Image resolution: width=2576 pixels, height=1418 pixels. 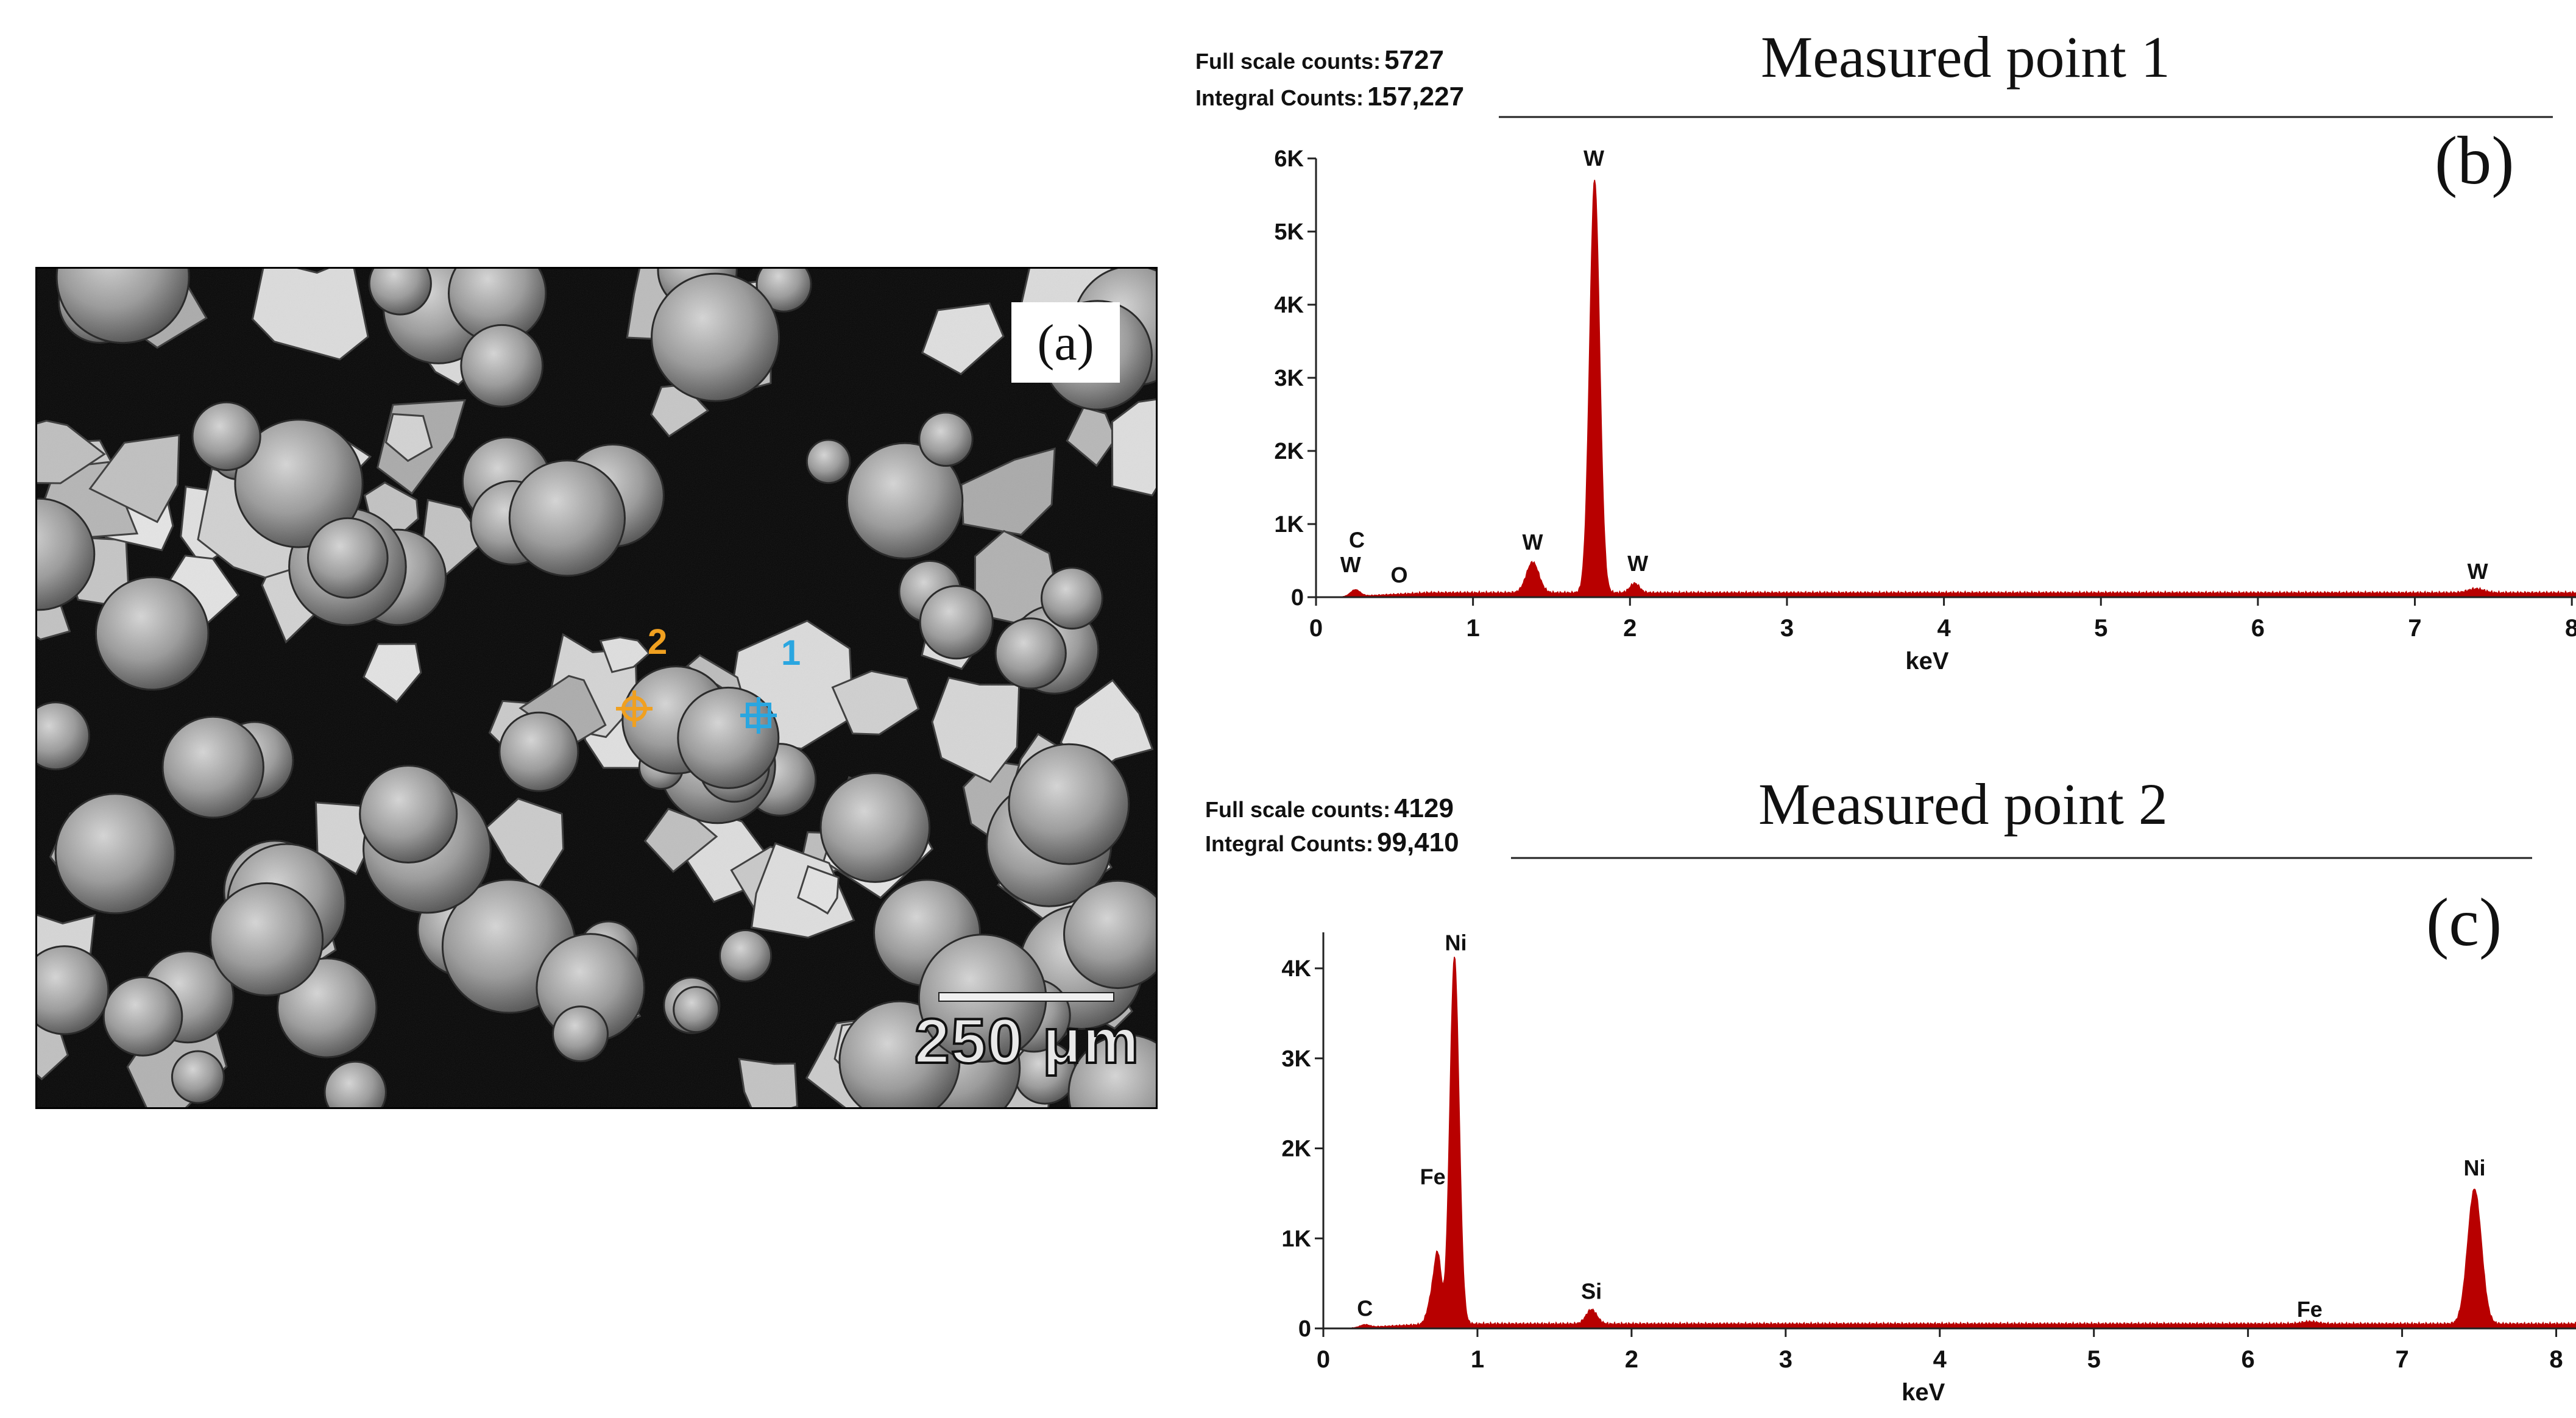 I want to click on peak-label: O, so click(x=1399, y=574).